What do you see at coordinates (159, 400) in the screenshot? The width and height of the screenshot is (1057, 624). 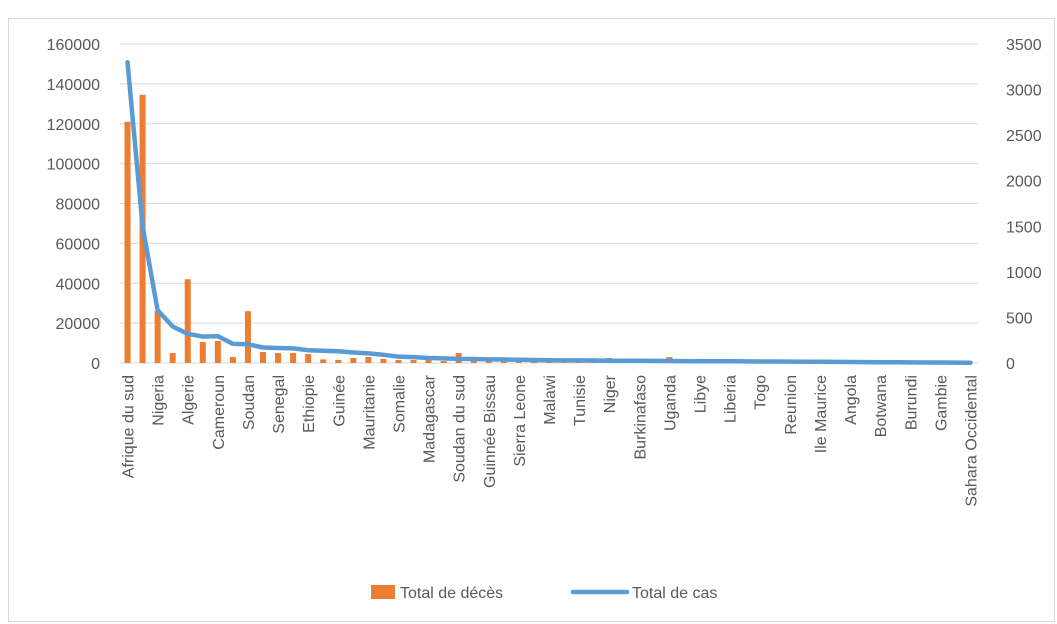 I see `x-tick-label: Nigeria` at bounding box center [159, 400].